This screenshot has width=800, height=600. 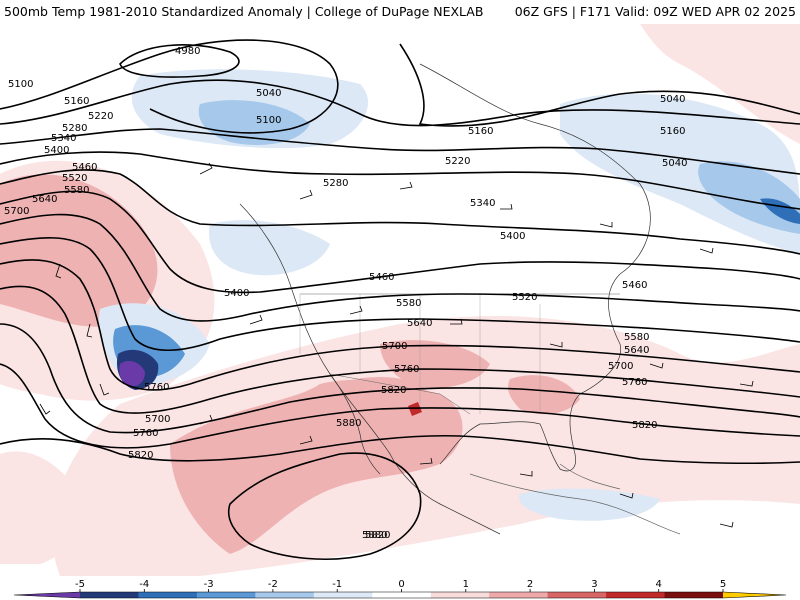 I want to click on colorbar-ticks: -5 -4 -3 -2 -1 0 1 2 3 4 5, so click(x=400, y=585).